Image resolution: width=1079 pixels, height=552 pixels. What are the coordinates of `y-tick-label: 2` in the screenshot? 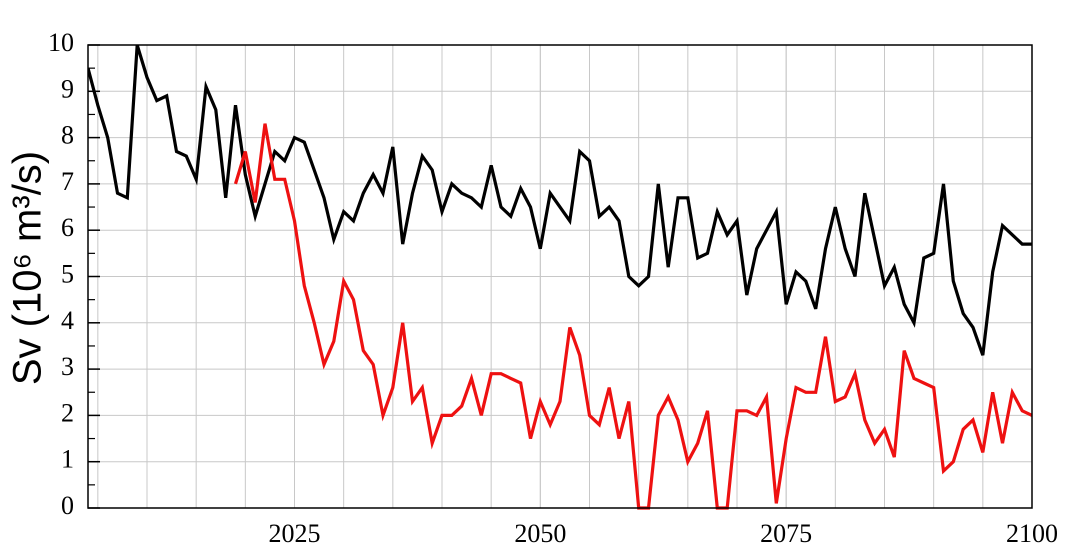 It's located at (67, 412).